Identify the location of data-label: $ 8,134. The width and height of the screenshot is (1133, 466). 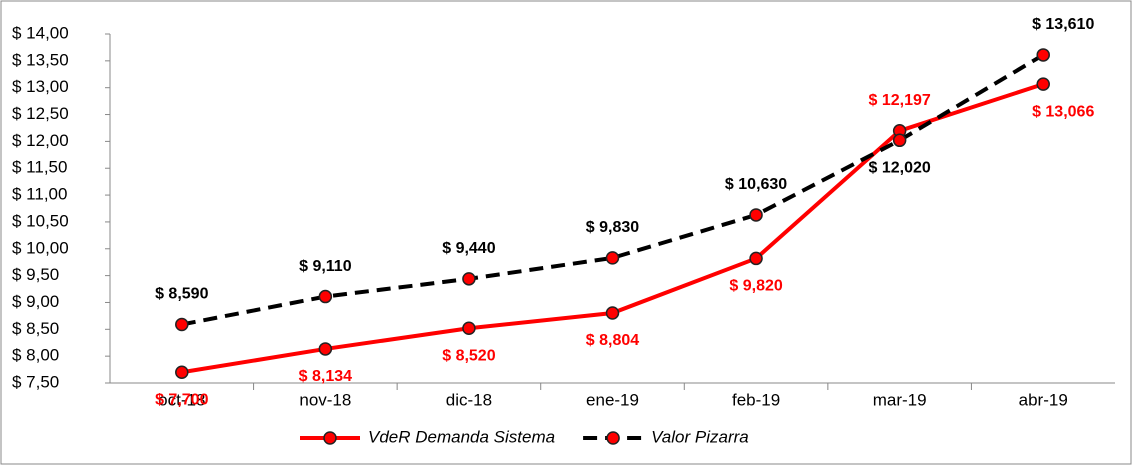
(325, 376).